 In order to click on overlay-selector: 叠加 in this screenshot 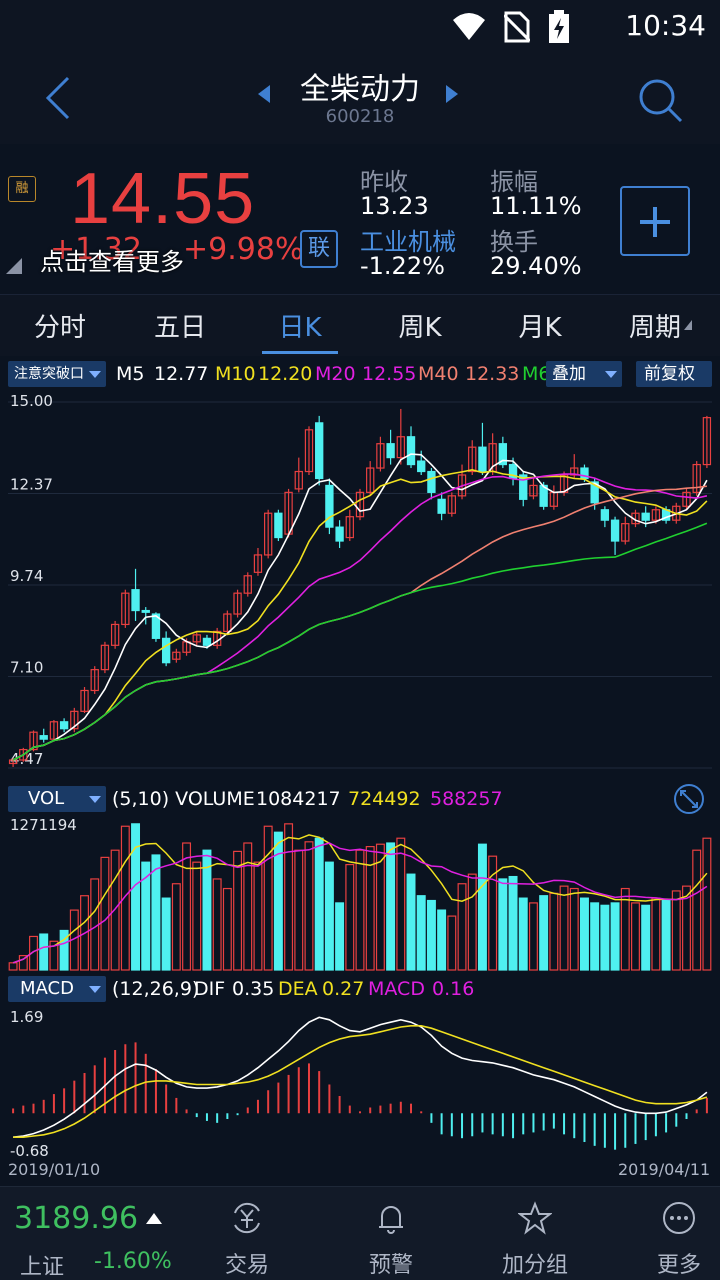, I will do `click(584, 374)`.